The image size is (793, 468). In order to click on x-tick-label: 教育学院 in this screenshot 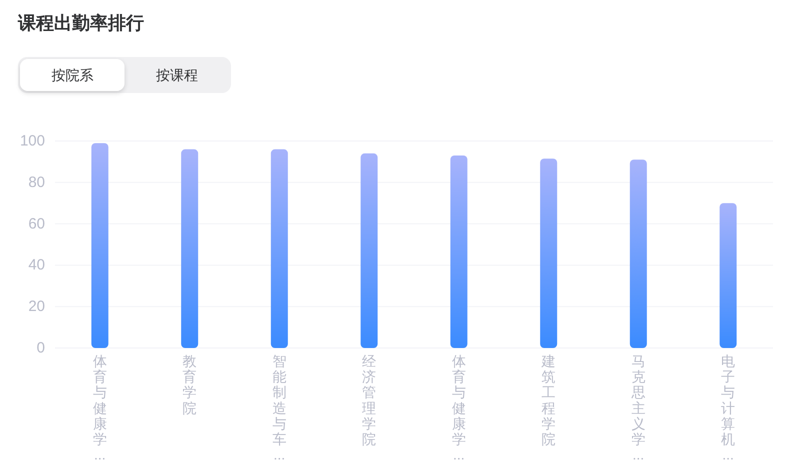, I will do `click(189, 384)`.